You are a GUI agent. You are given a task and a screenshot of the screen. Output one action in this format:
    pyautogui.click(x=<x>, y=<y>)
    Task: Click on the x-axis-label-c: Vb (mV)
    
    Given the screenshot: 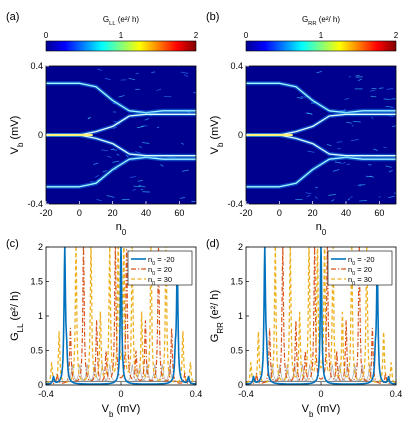 What is the action you would take?
    pyautogui.click(x=121, y=411)
    